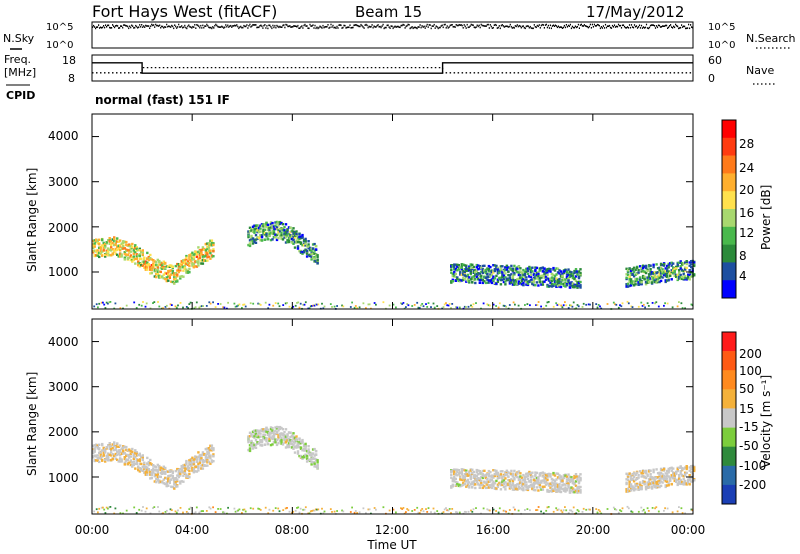 This screenshot has height=554, width=800. Describe the element at coordinates (760, 70) in the screenshot. I see `nave-label: Nave` at that location.